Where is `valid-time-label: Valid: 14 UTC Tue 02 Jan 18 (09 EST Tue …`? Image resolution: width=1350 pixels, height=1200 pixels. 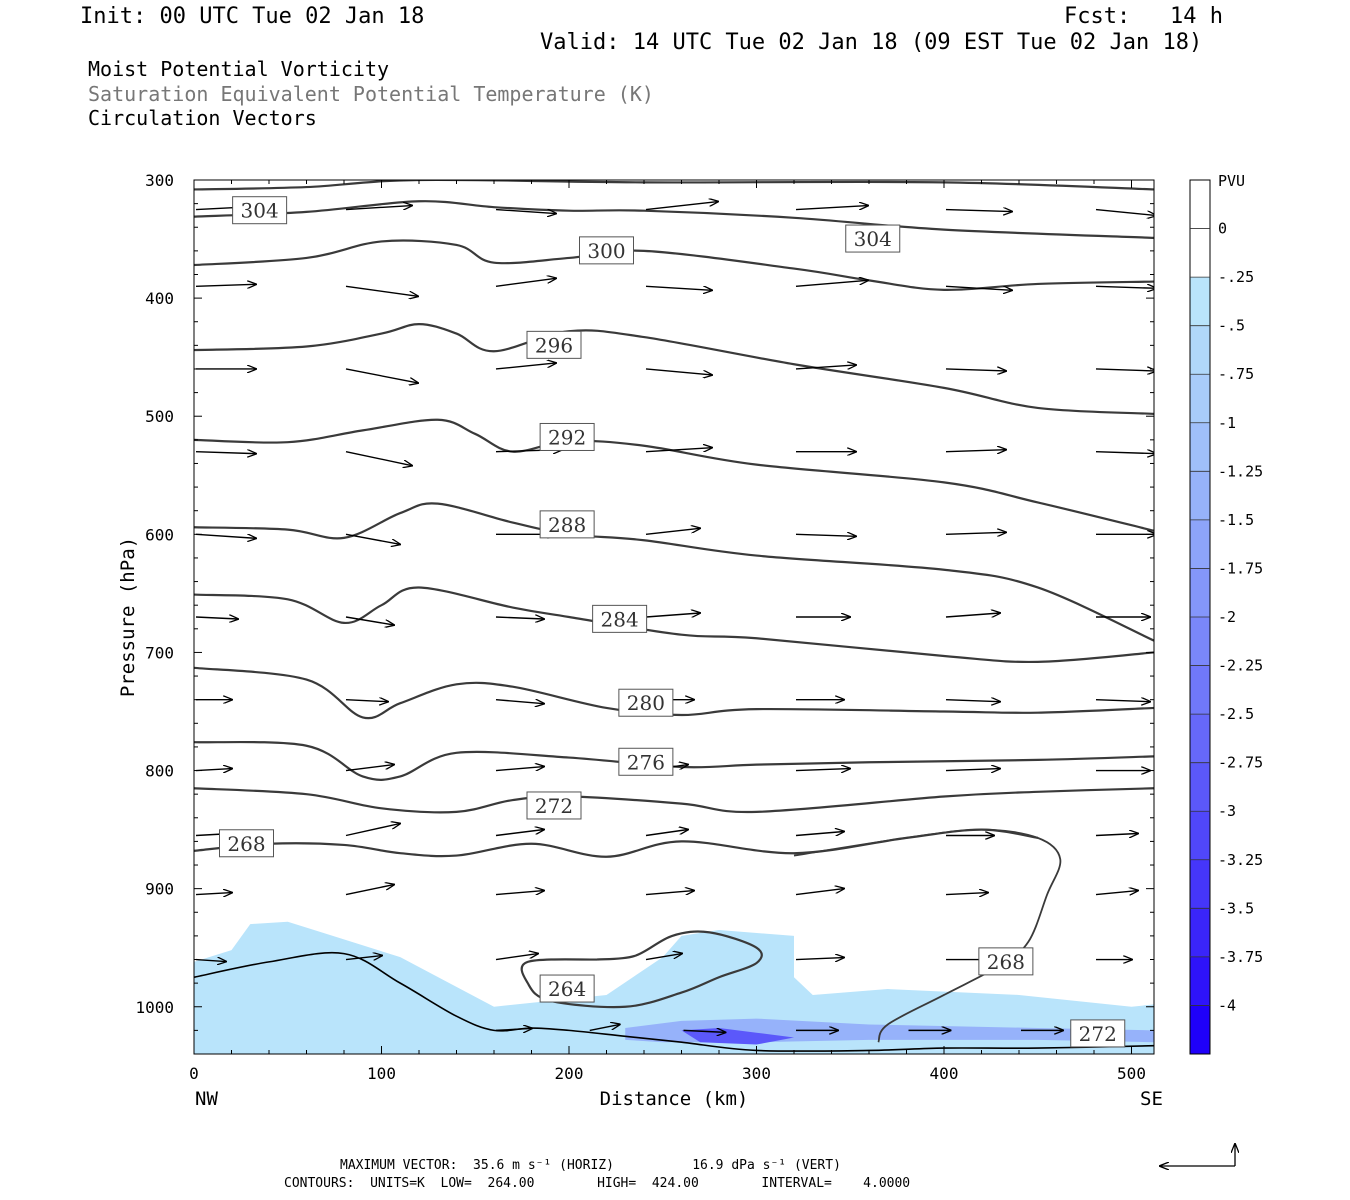 valid-time-label: Valid: 14 UTC Tue 02 Jan 18 (09 EST Tue … is located at coordinates (871, 42).